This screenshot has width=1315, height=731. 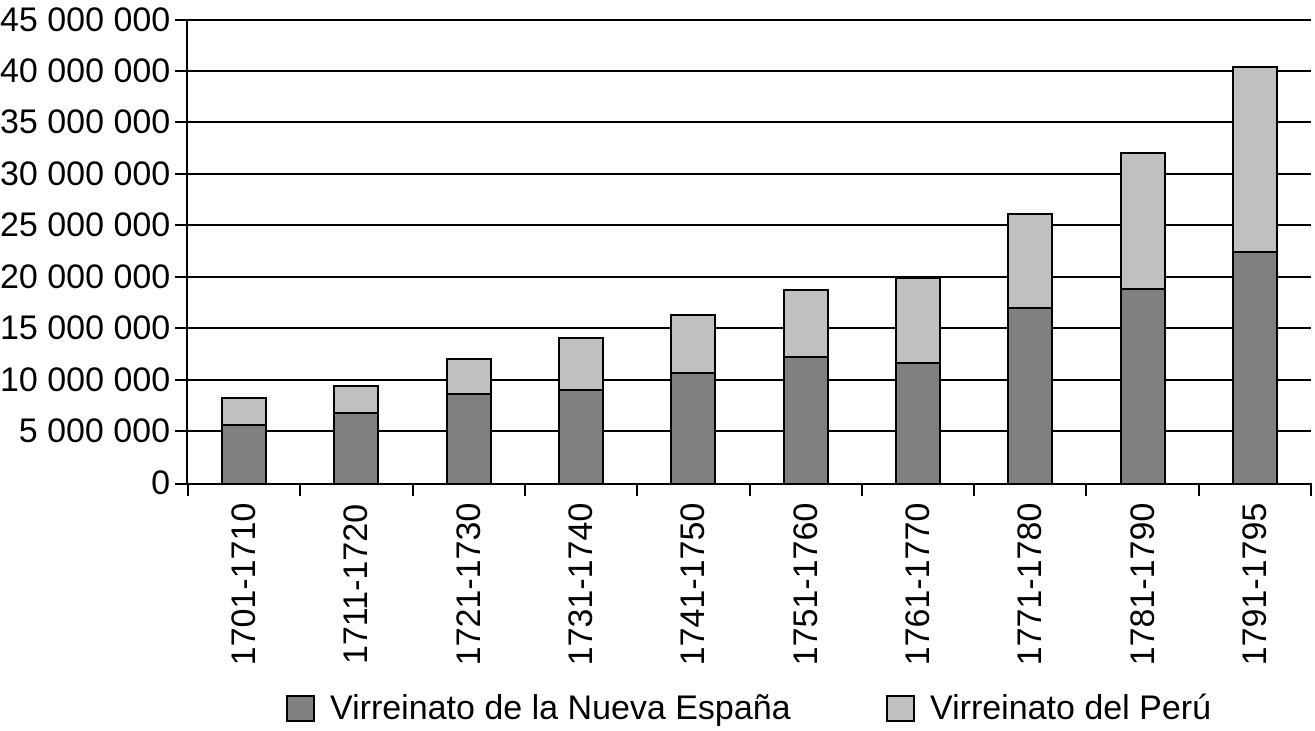 I want to click on y-axis-tick-label: 5 000 000, so click(x=94, y=431).